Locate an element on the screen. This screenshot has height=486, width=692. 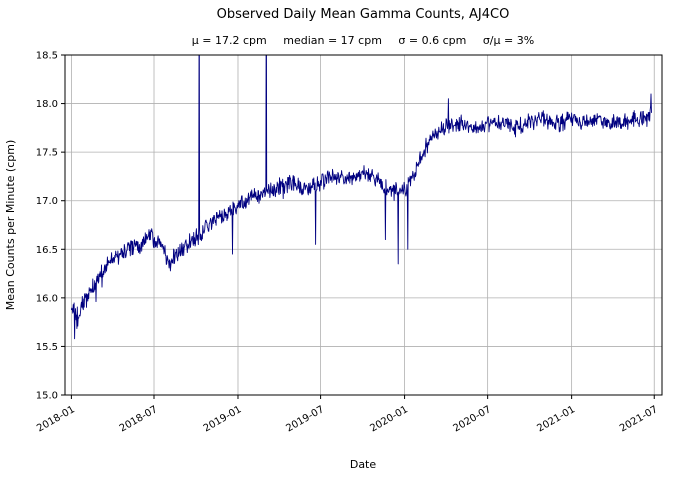
x-tick-label: 2019-01 is located at coordinates (223, 419).